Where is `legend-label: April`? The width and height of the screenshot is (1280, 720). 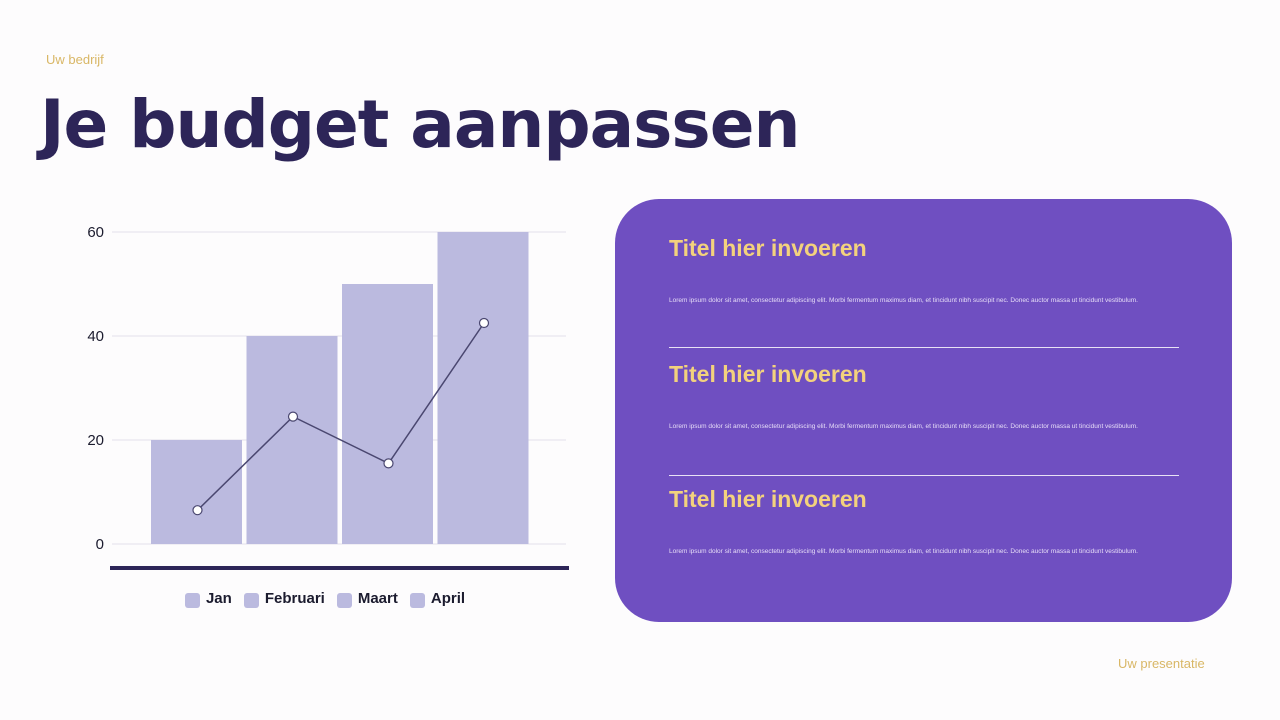 legend-label: April is located at coordinates (448, 598).